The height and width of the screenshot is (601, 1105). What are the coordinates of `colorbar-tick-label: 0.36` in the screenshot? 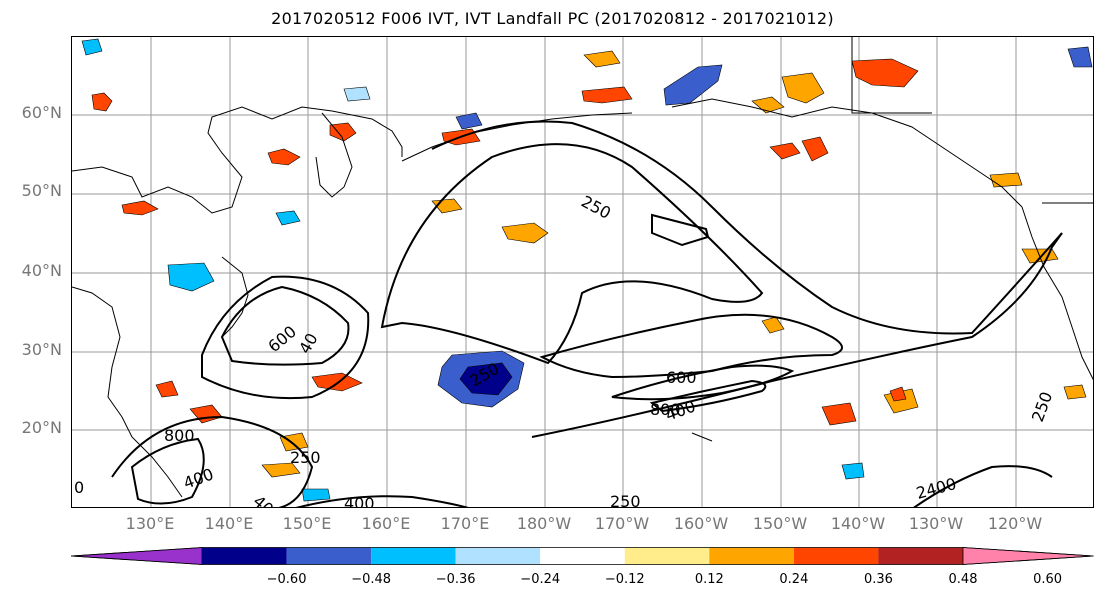 It's located at (878, 579).